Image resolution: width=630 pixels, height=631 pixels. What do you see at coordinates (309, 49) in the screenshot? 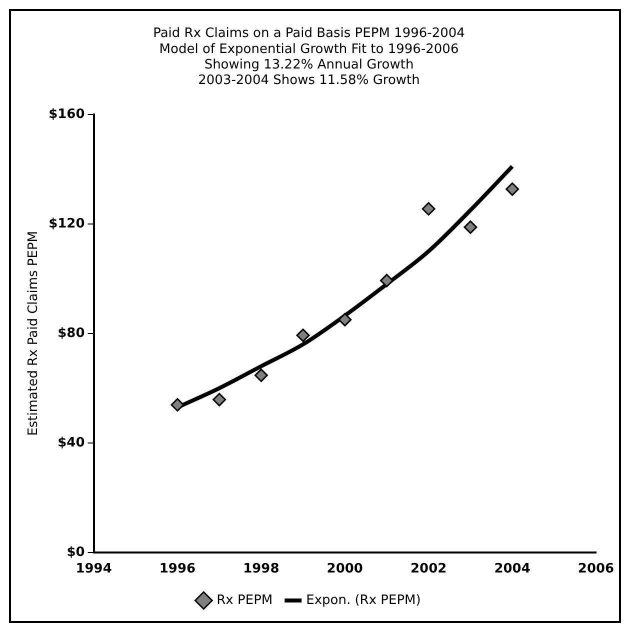
I see `text: Model of Exponential Growth Fit to 1996-2006` at bounding box center [309, 49].